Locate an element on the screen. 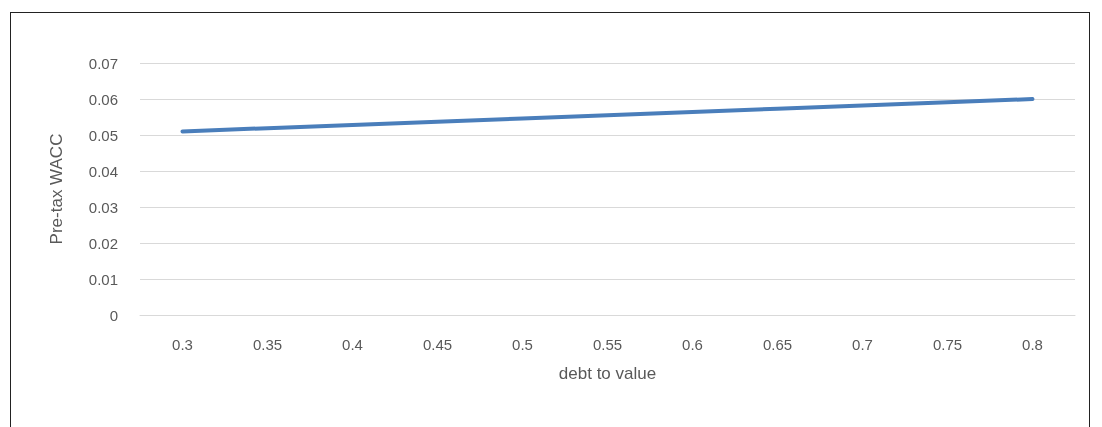 This screenshot has width=1102, height=427. x-tick-label: 0.65 is located at coordinates (777, 344).